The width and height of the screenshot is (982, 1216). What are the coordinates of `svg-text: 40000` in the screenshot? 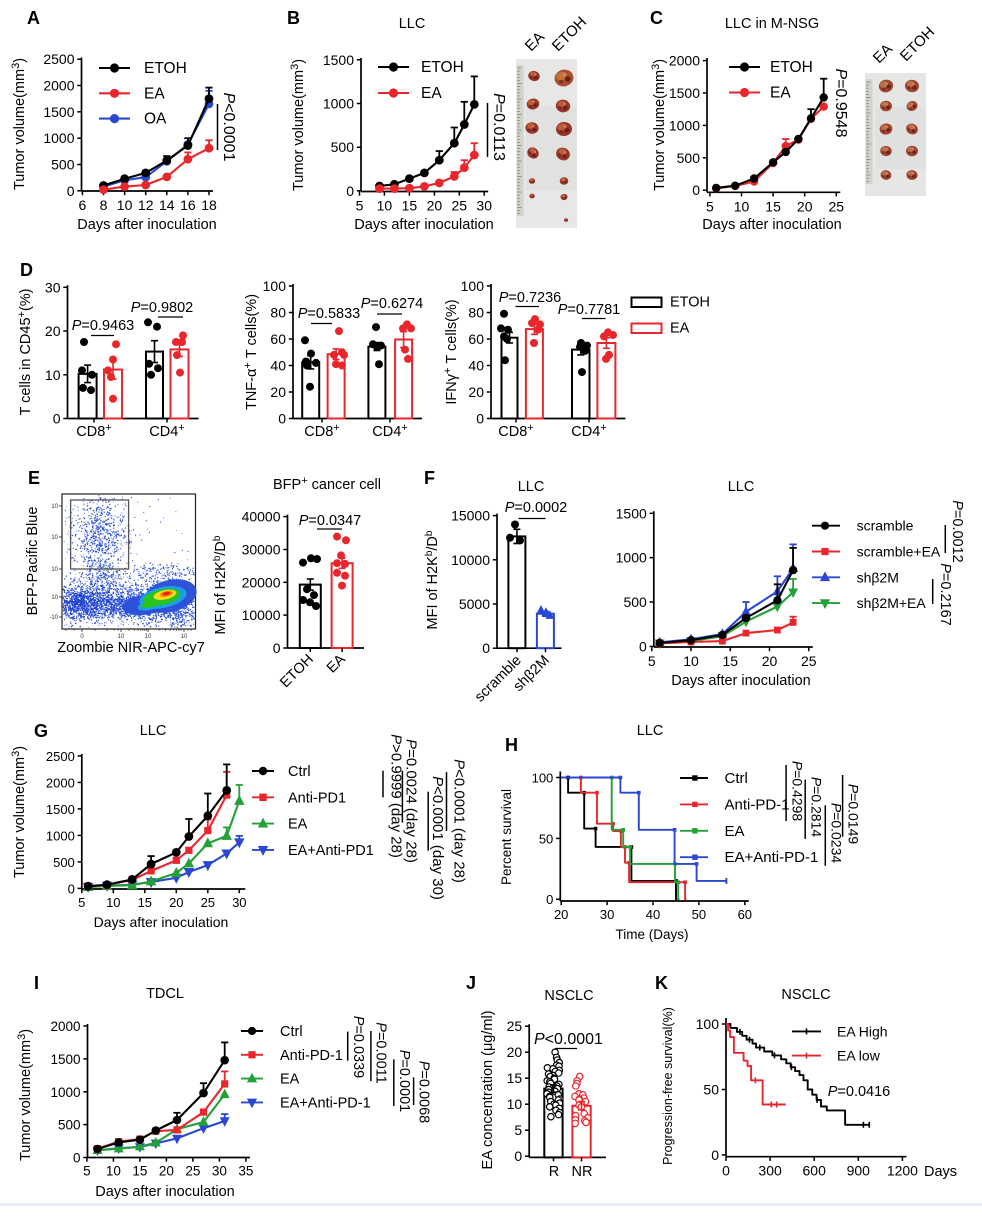 It's located at (261, 517).